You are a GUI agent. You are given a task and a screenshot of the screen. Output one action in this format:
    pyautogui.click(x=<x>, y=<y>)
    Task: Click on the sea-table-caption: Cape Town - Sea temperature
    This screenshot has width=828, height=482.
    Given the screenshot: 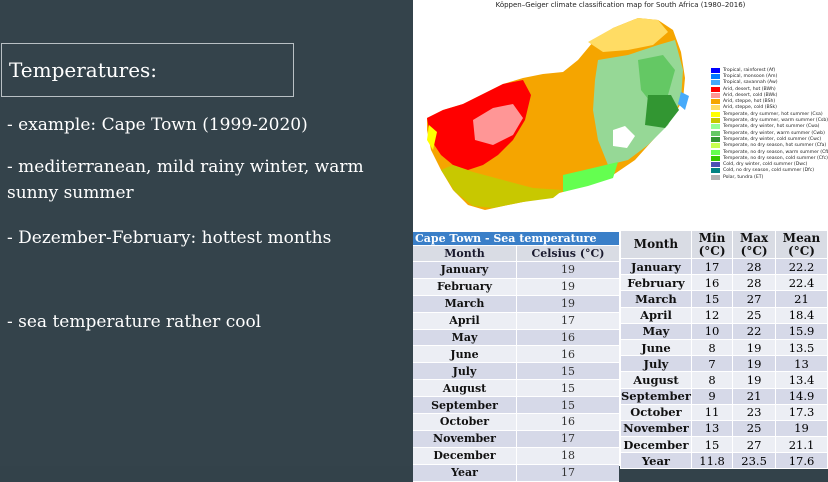 What is the action you would take?
    pyautogui.click(x=516, y=239)
    